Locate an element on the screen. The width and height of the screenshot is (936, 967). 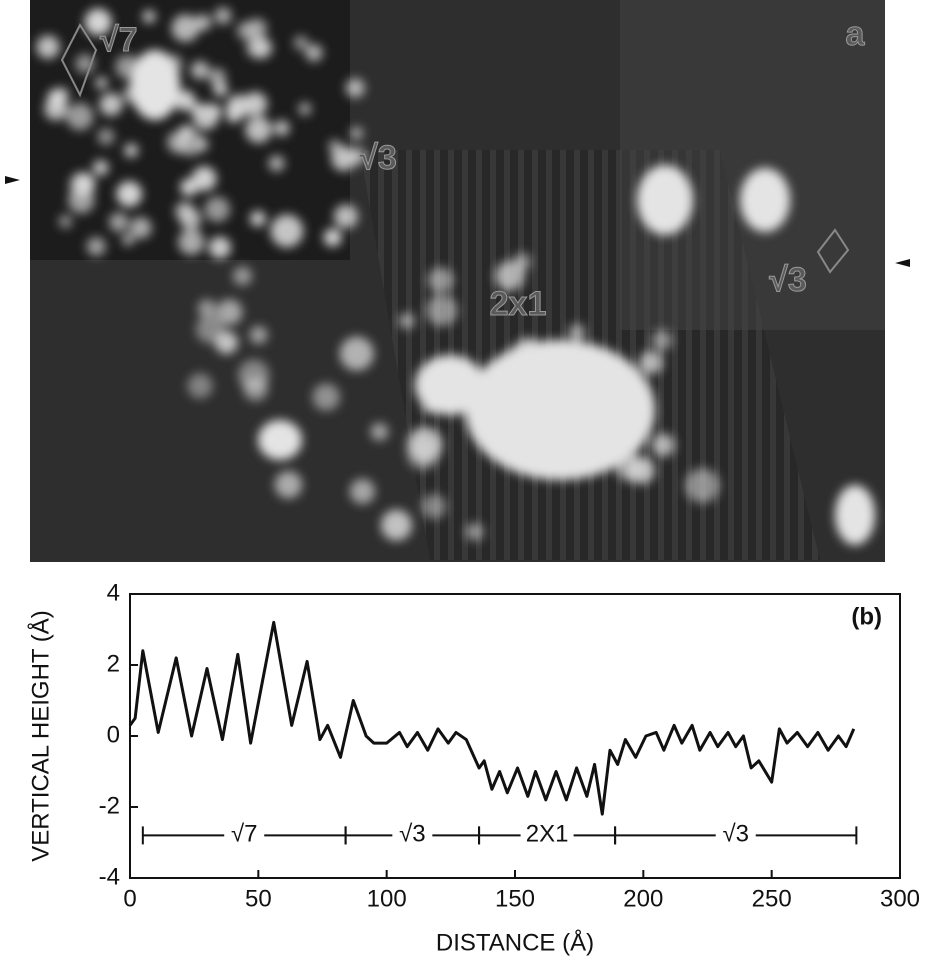
region-label: √7 is located at coordinates (244, 834).